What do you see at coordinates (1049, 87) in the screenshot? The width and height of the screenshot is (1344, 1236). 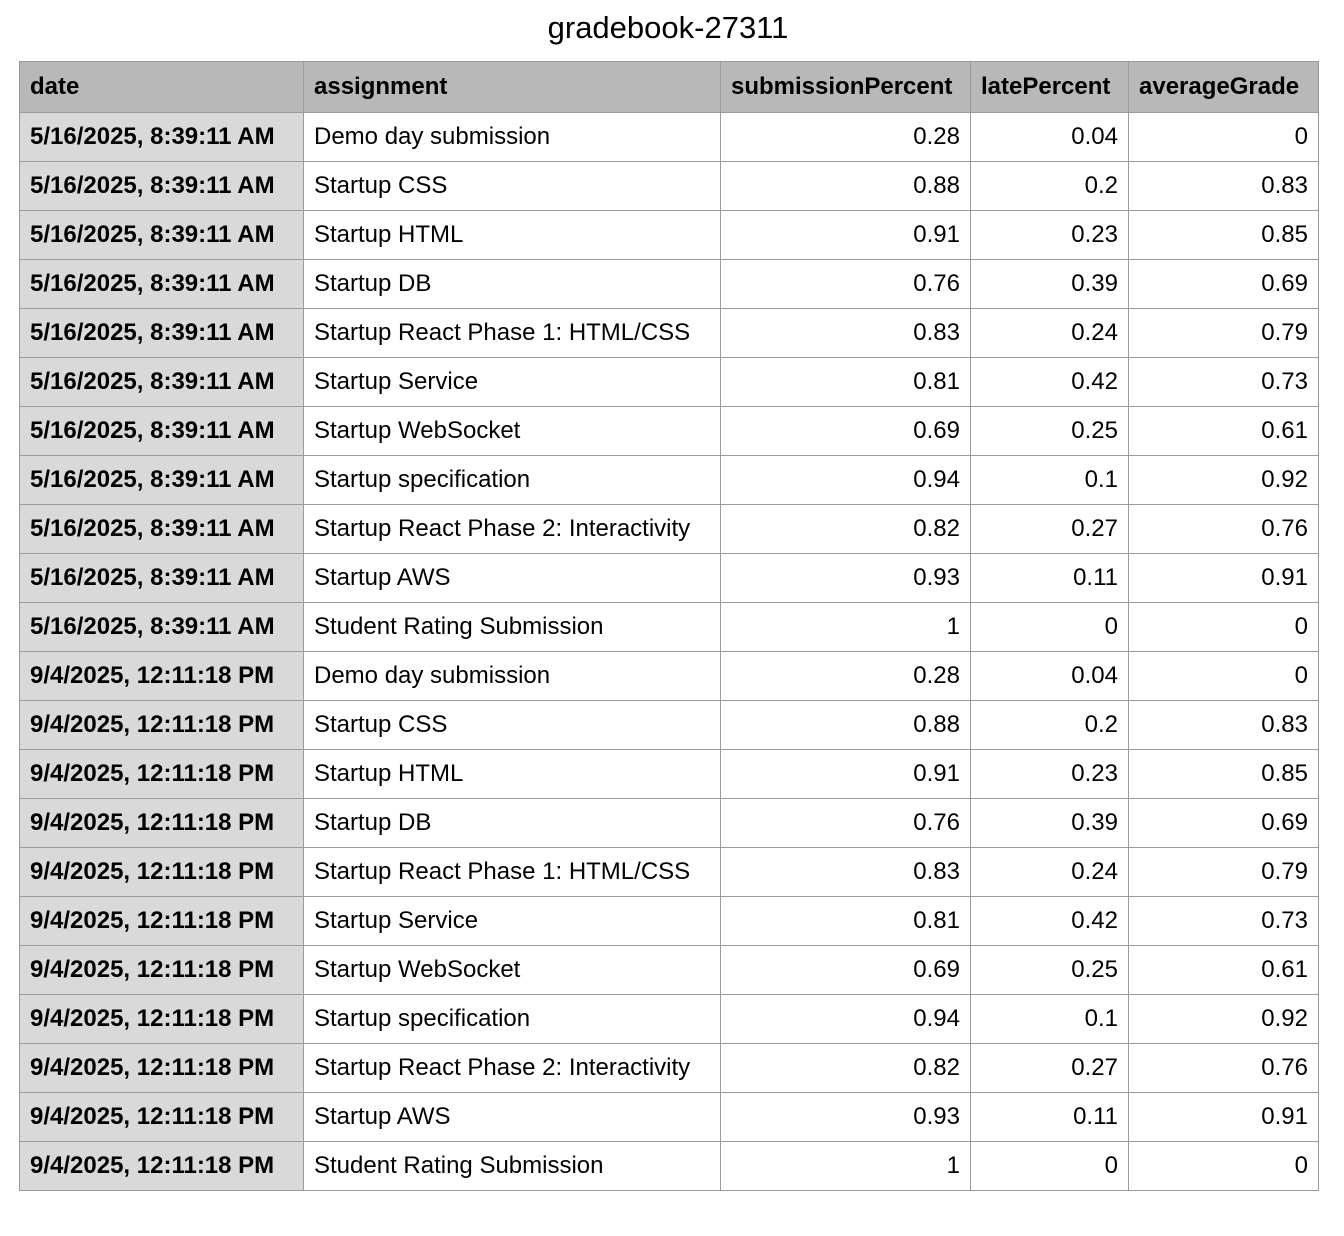 I see `column-header-late-percent: latePercent` at bounding box center [1049, 87].